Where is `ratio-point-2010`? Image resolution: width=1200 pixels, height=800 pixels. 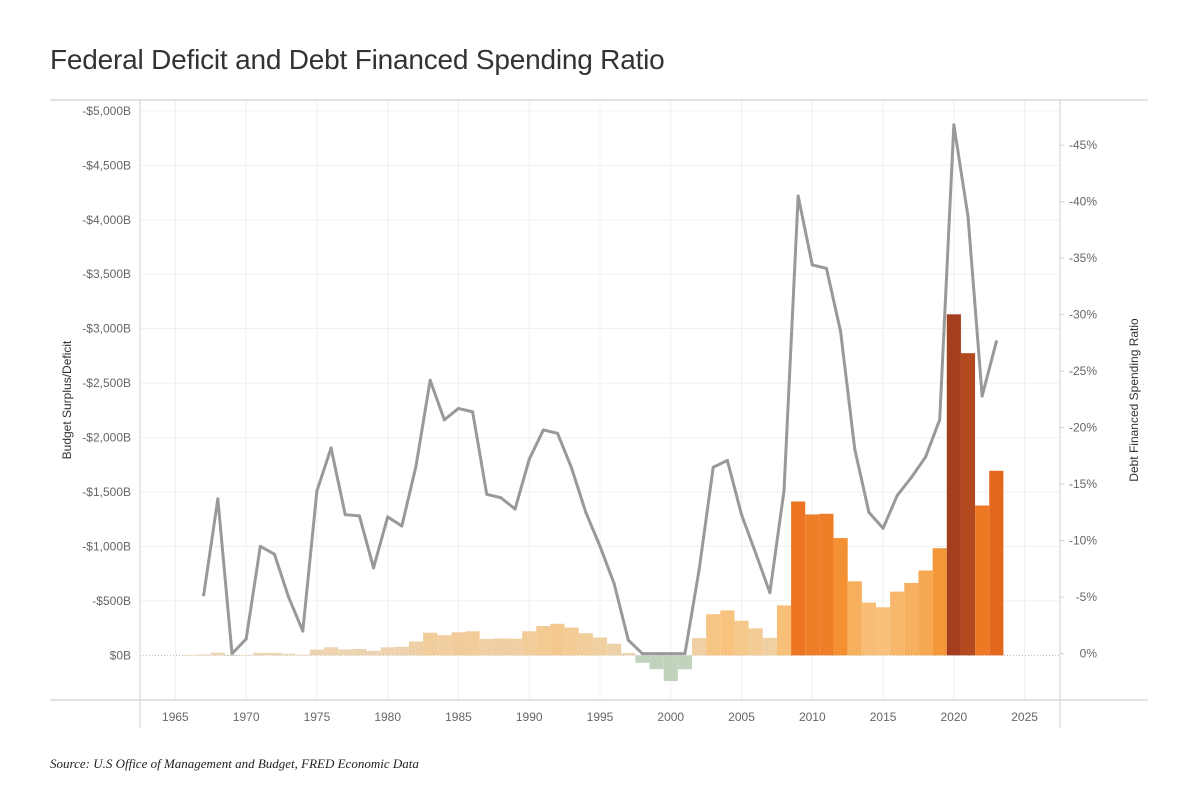
ratio-point-2010 is located at coordinates (812, 265).